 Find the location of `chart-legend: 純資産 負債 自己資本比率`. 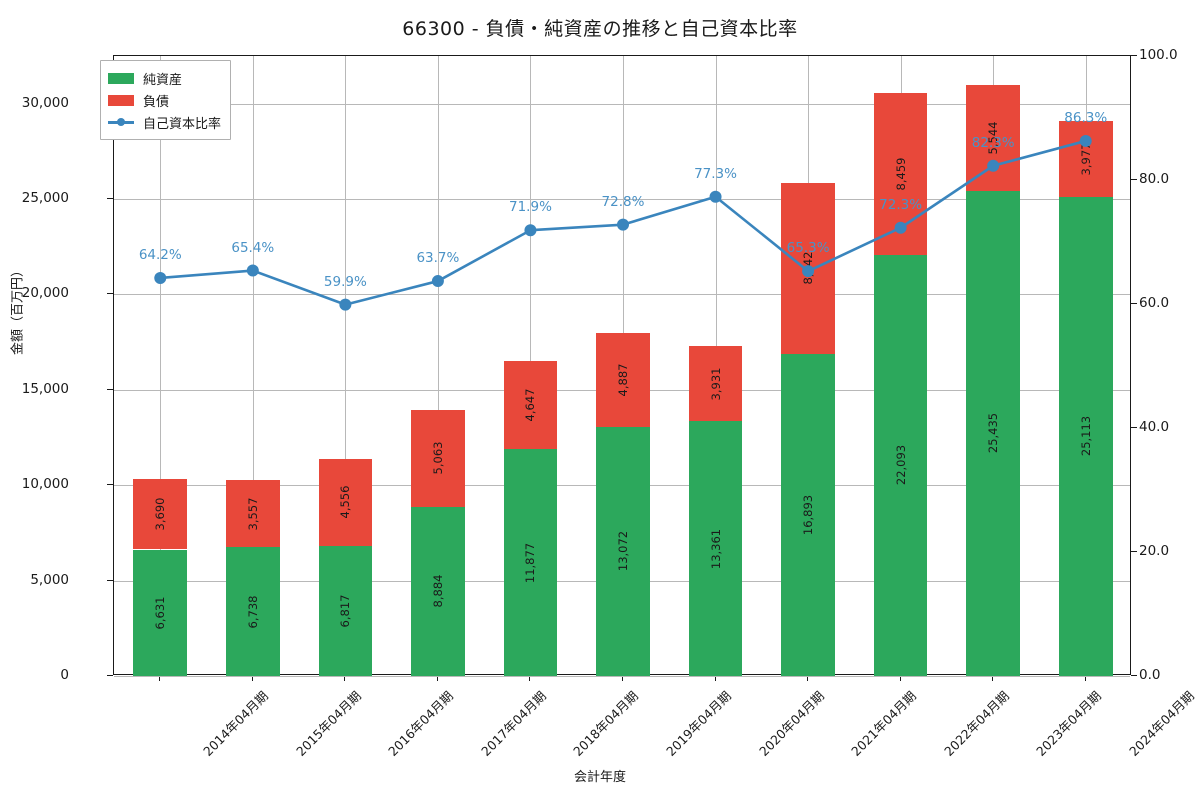

chart-legend: 純資産 負債 自己資本比率 is located at coordinates (166, 100).